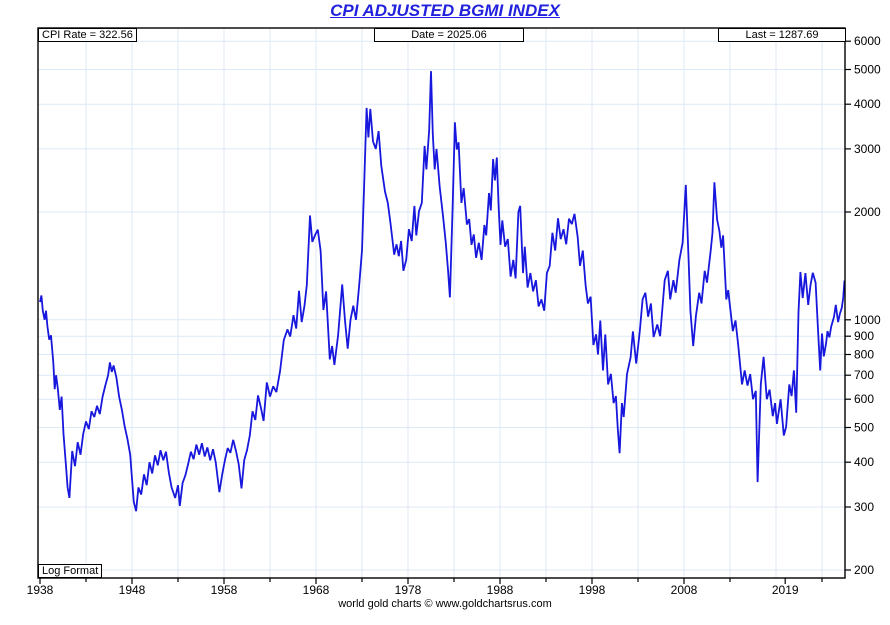 The height and width of the screenshot is (625, 890). Describe the element at coordinates (500, 590) in the screenshot. I see `x-axis-tick-label: 1988` at that location.